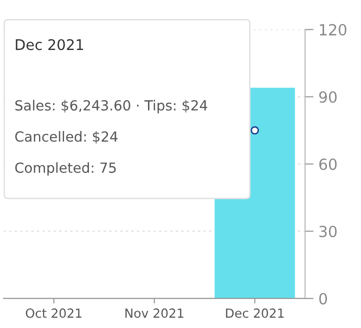 The height and width of the screenshot is (328, 361). What do you see at coordinates (328, 232) in the screenshot?
I see `y-tick-label: 30` at bounding box center [328, 232].